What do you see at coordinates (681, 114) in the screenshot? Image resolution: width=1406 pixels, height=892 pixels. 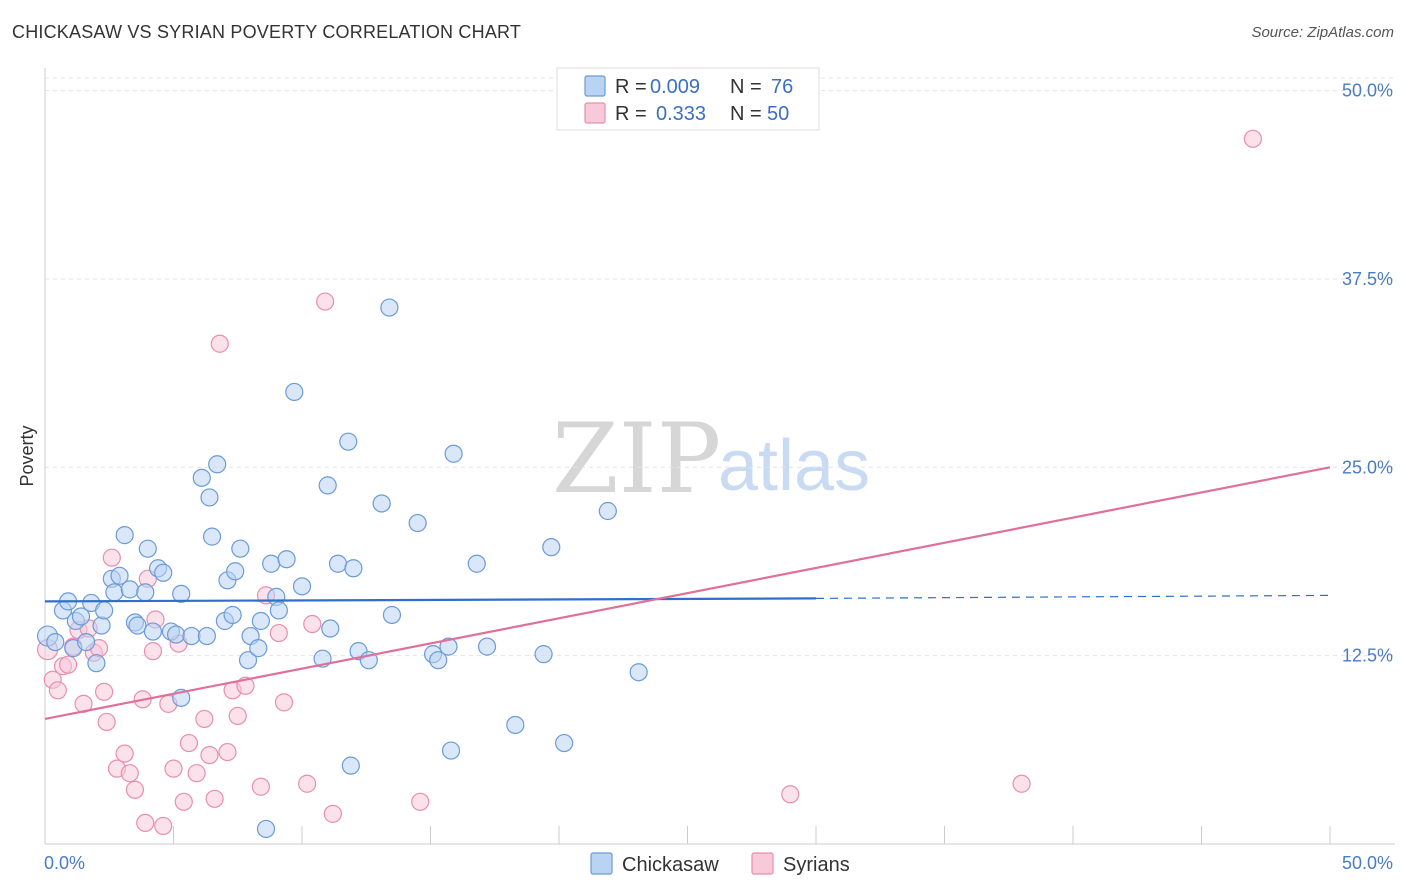 I see `legend-r-value-syrians: 0.333` at bounding box center [681, 114].